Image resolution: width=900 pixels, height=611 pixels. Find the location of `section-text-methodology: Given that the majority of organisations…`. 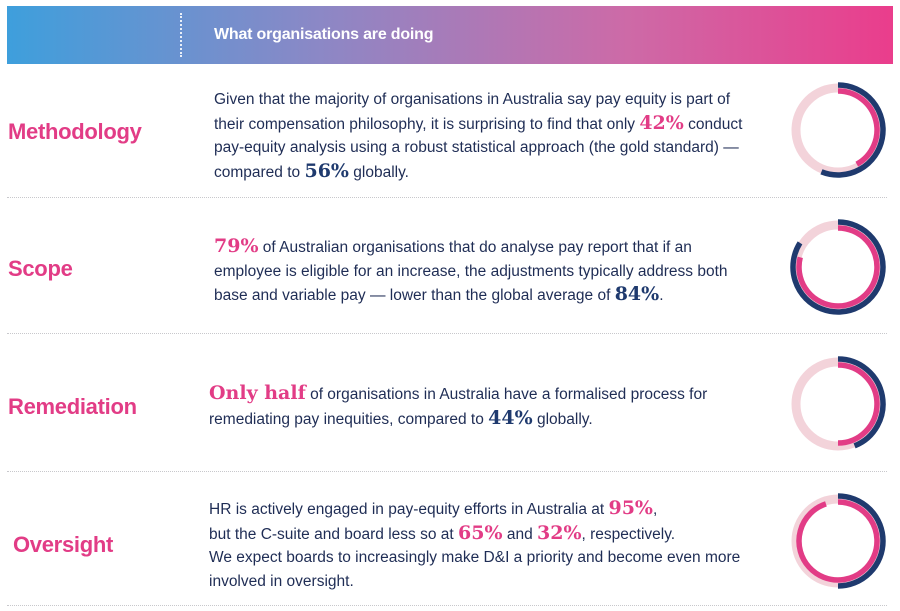

section-text-methodology: Given that the majority of organisations… is located at coordinates (484, 136).